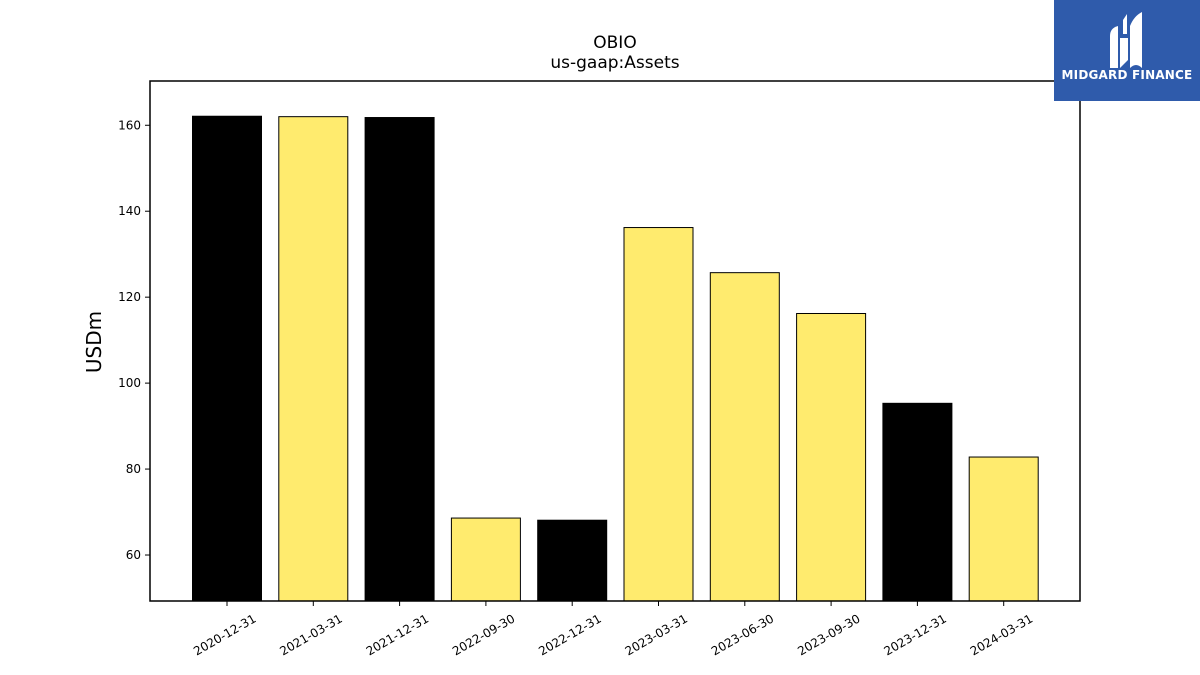 The height and width of the screenshot is (675, 1200). I want to click on x-tick-label: 2023-03-31, so click(656, 634).